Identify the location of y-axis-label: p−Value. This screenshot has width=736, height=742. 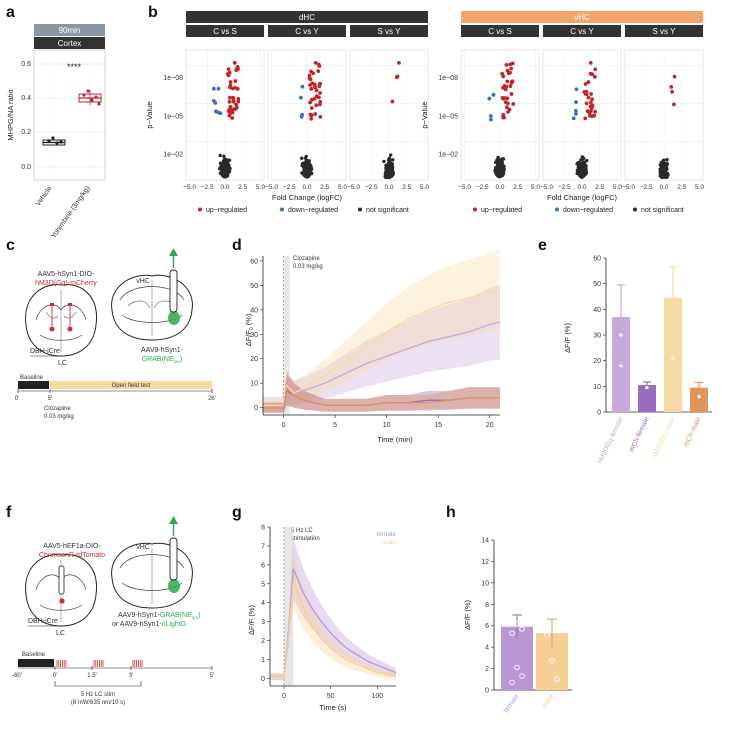
(424, 114).